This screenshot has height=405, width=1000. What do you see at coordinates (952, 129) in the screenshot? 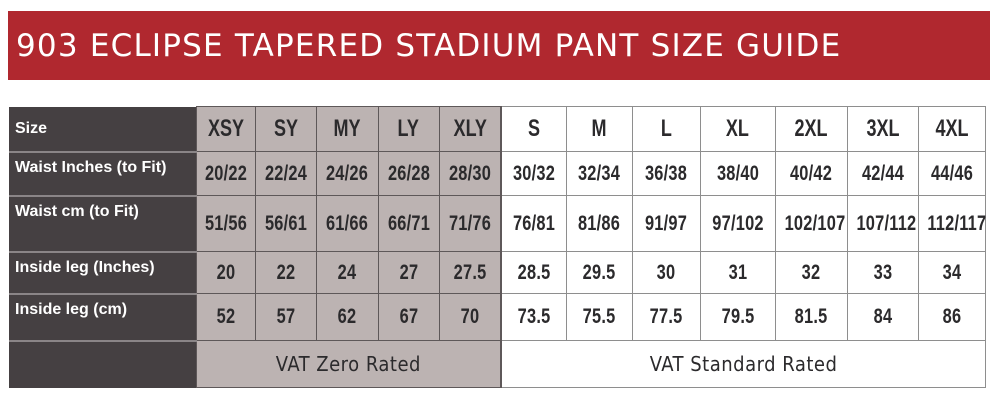
I see `size-header-cell: 4XL` at bounding box center [952, 129].